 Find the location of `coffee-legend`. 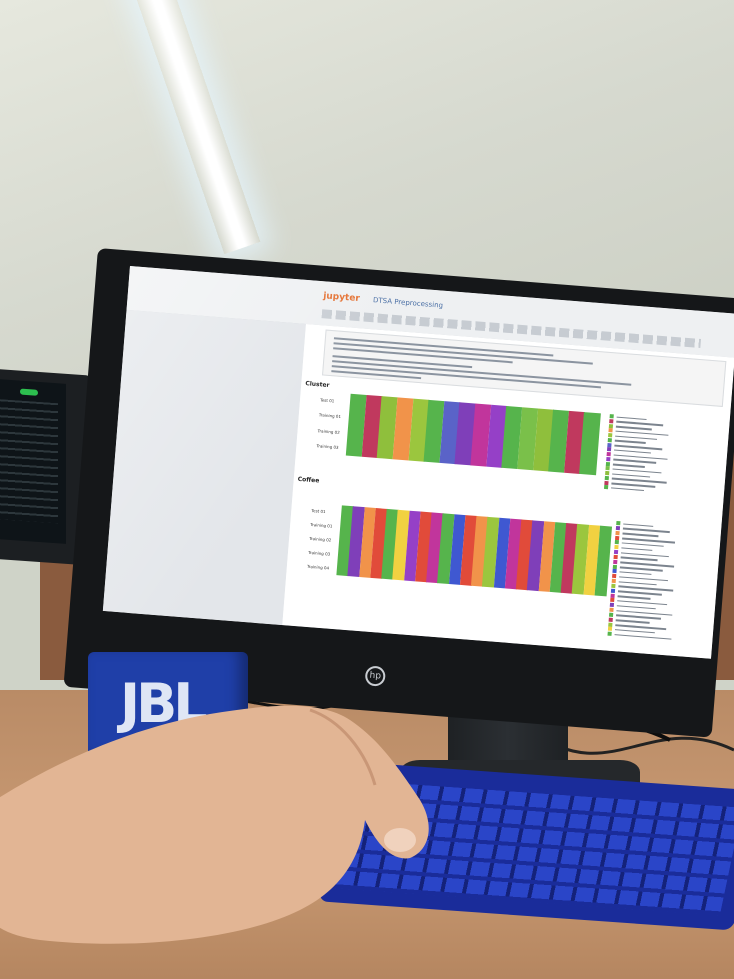

coffee-legend is located at coordinates (659, 582).